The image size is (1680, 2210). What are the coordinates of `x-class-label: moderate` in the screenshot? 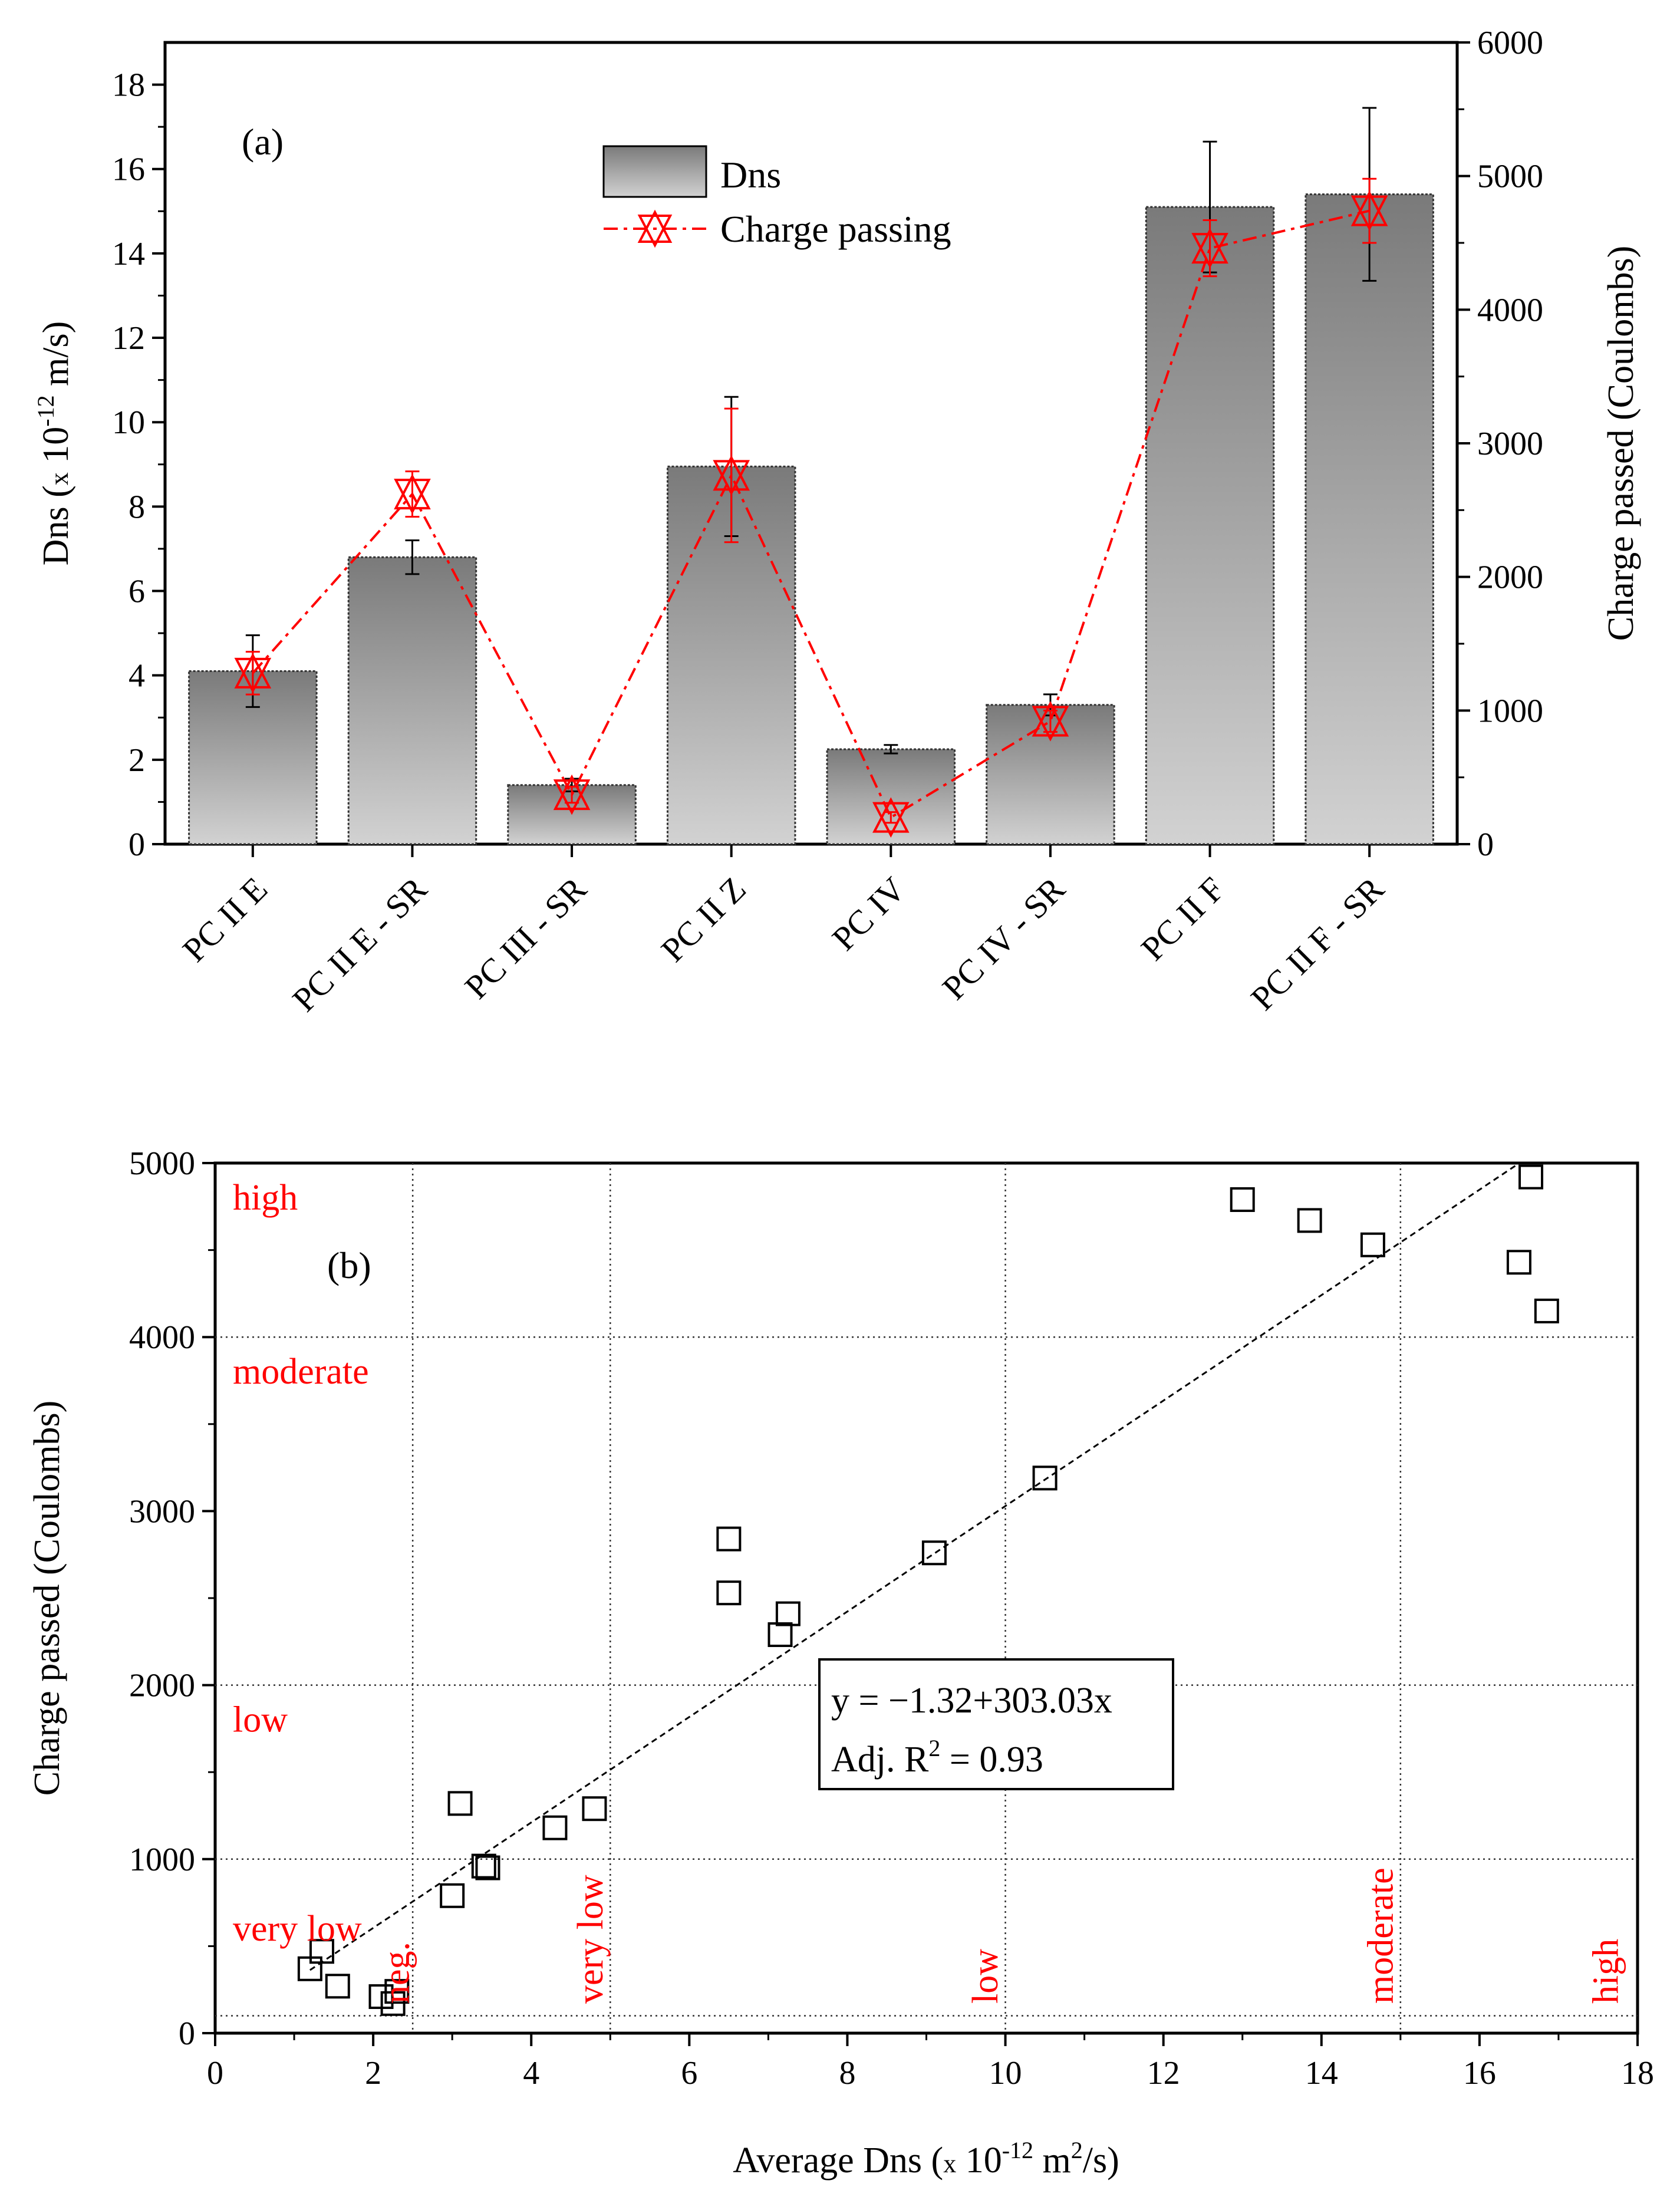 It's located at (1381, 1936).